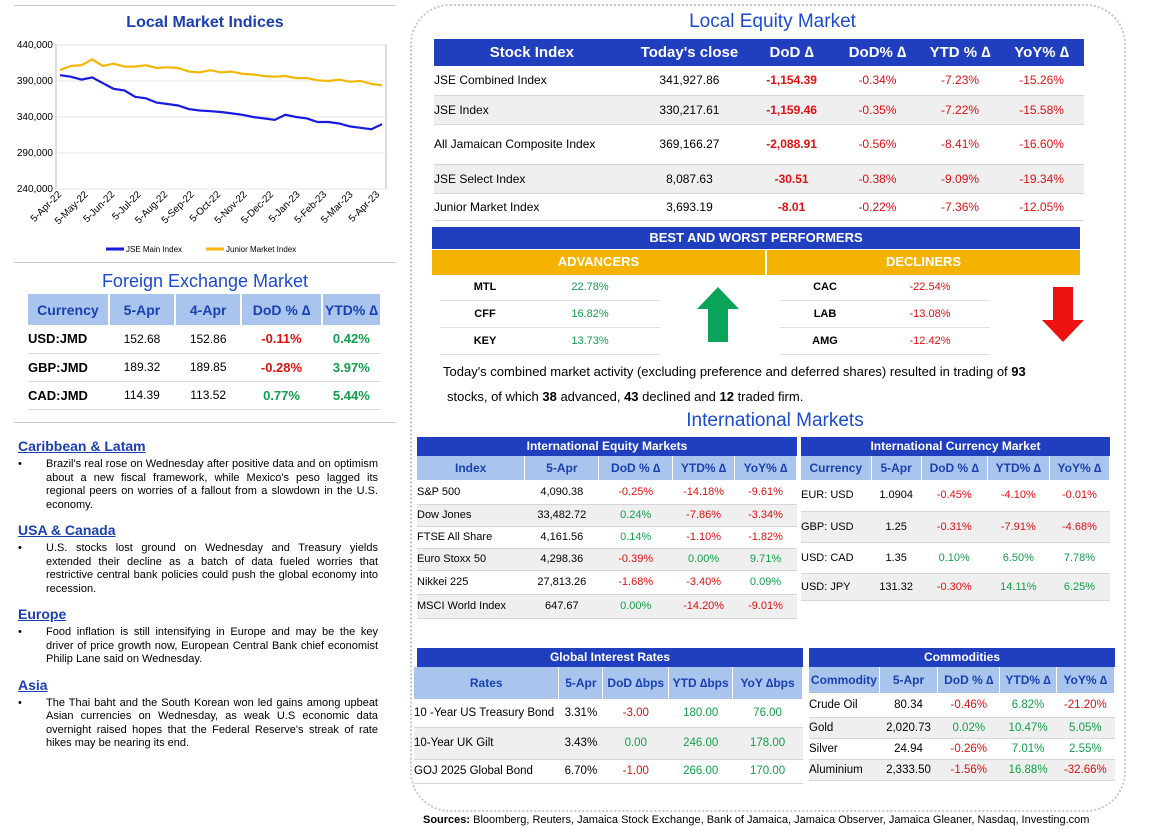 This screenshot has height=838, width=1150. What do you see at coordinates (635, 771) in the screenshot?
I see `intl-dod: -1.00` at bounding box center [635, 771].